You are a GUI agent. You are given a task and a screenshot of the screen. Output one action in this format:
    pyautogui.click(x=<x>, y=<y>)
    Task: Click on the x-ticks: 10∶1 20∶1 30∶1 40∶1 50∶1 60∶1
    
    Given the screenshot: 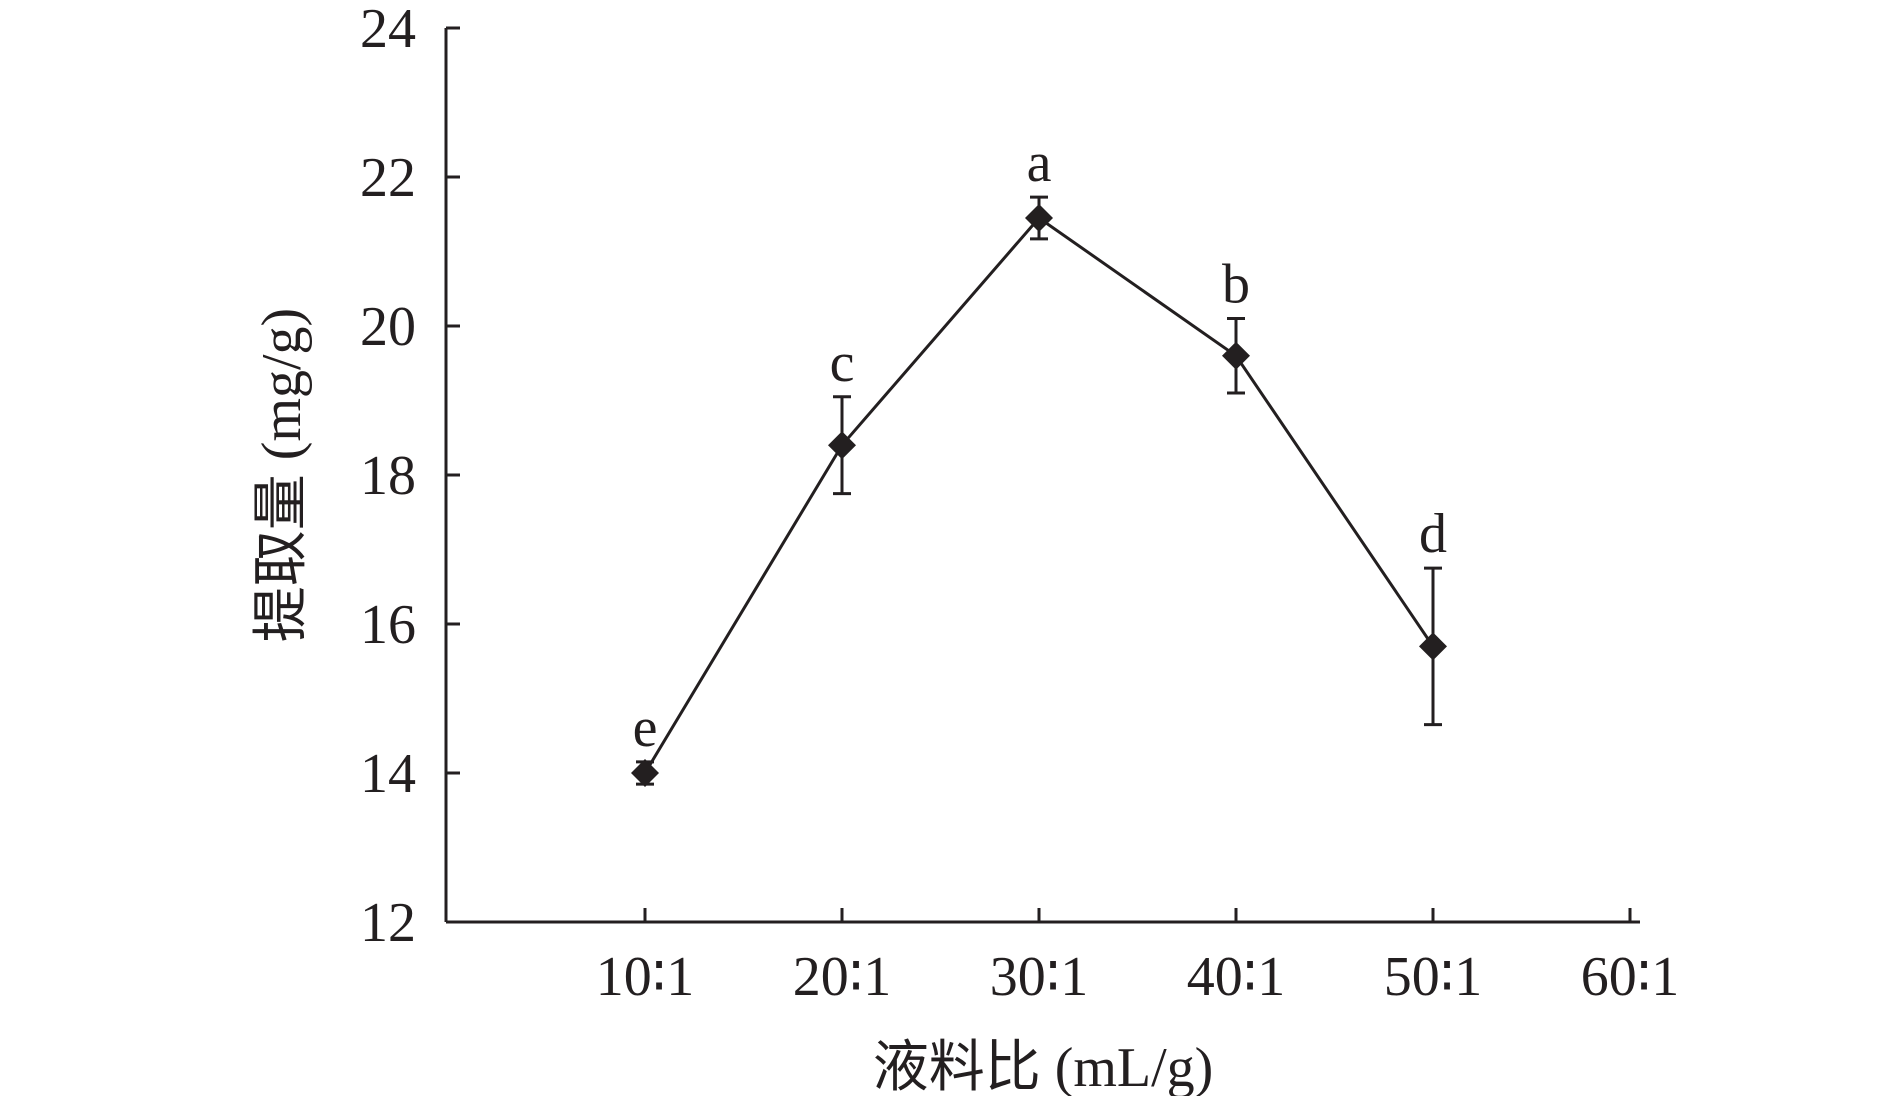 What is the action you would take?
    pyautogui.click(x=1138, y=958)
    